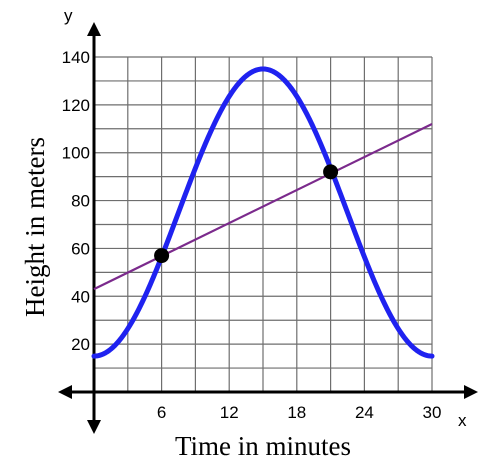 The image size is (487, 466). Describe the element at coordinates (161, 412) in the screenshot. I see `x-tick-label: 6` at that location.